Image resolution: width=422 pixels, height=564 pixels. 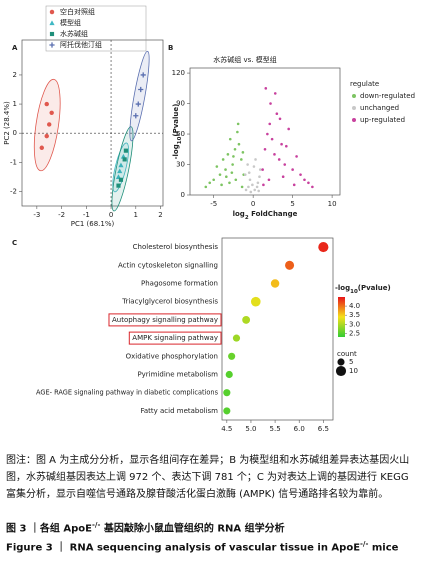 I want to click on size-legend-label: 5, so click(x=351, y=362).